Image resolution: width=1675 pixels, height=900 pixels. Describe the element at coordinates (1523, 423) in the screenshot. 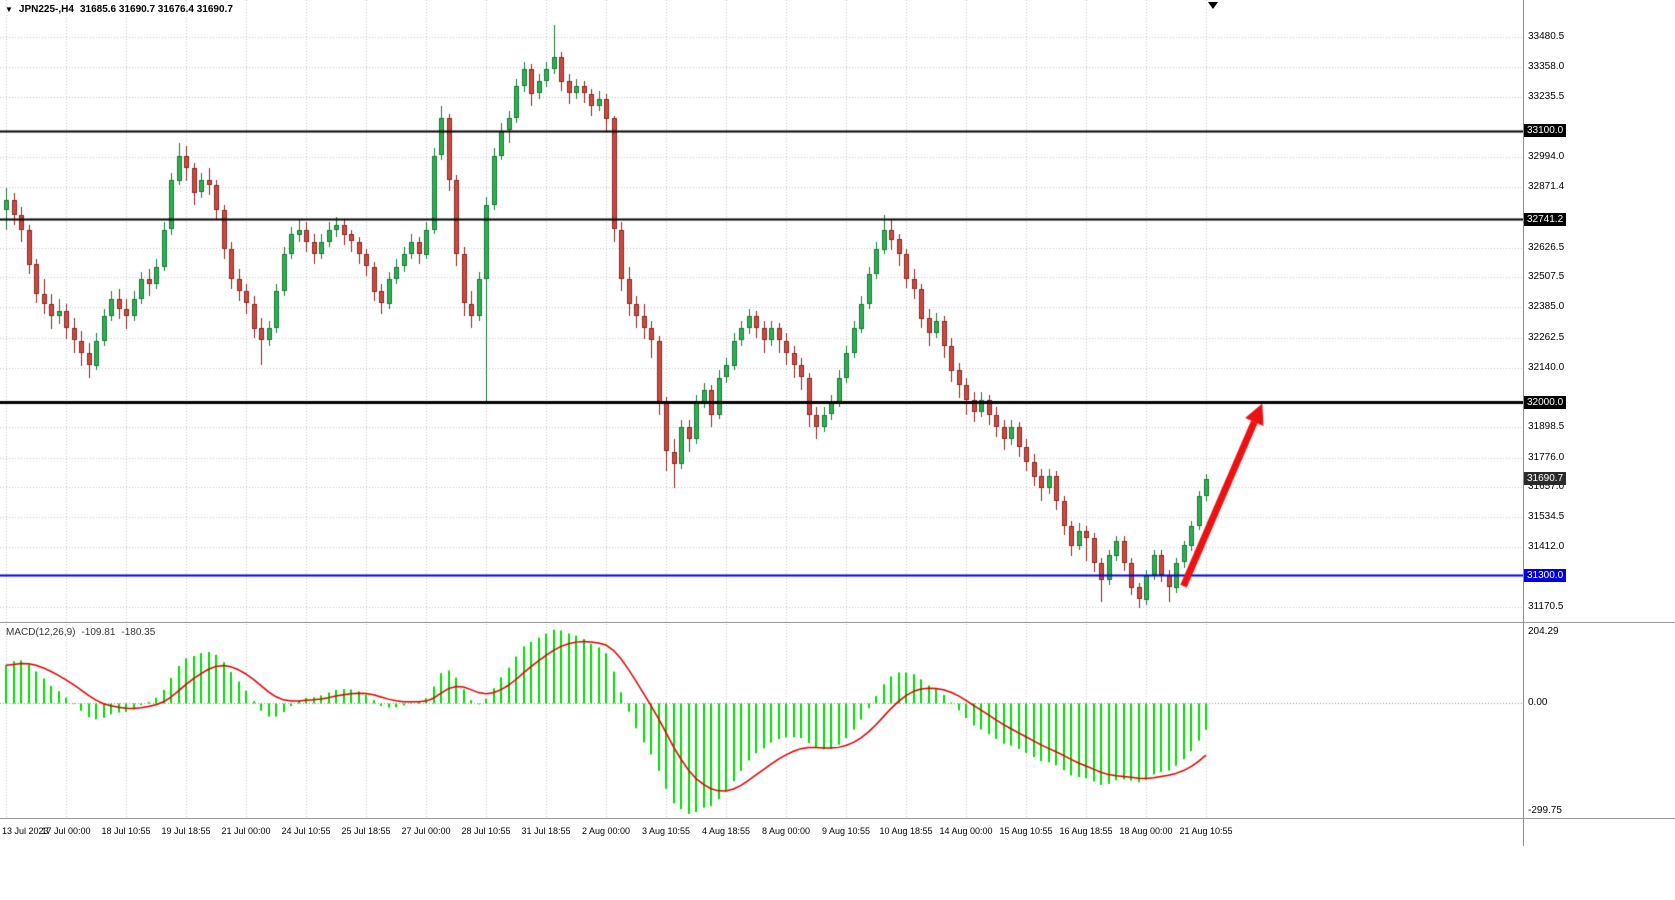

I see `axis-vertical-separator` at that location.